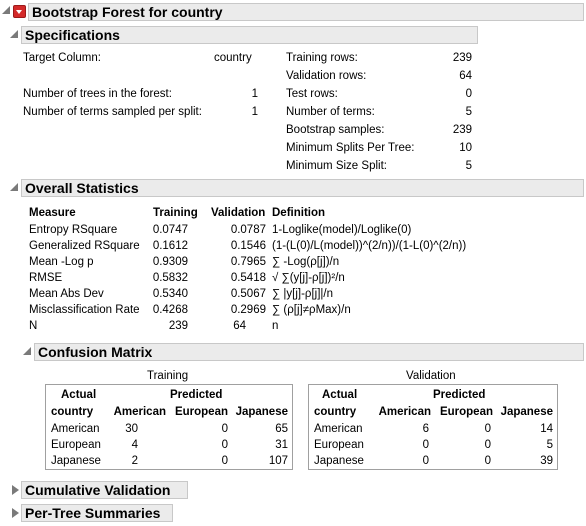 The width and height of the screenshot is (586, 526). Describe the element at coordinates (309, 352) in the screenshot. I see `confusion-matrix-header: Confusion Matrix` at that location.